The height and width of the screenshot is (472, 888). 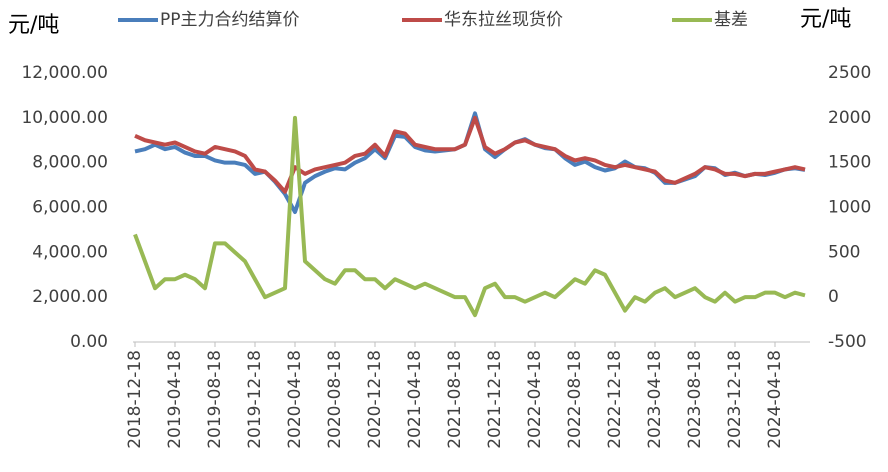 What do you see at coordinates (695, 399) in the screenshot?
I see `x-tick-label: 2023-08-18` at bounding box center [695, 399].